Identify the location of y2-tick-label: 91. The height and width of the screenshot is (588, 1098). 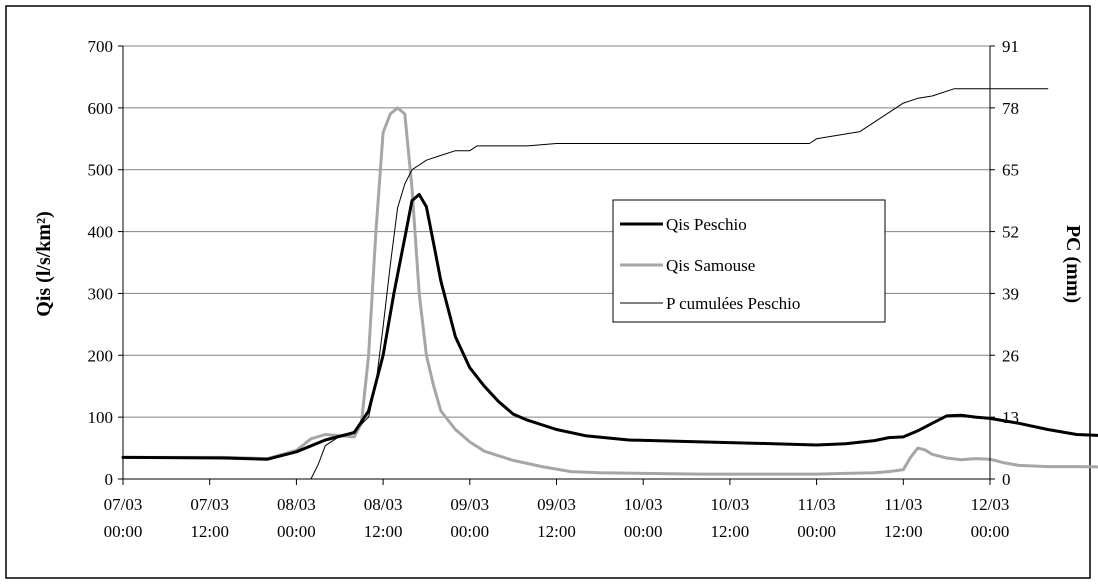
(1010, 46).